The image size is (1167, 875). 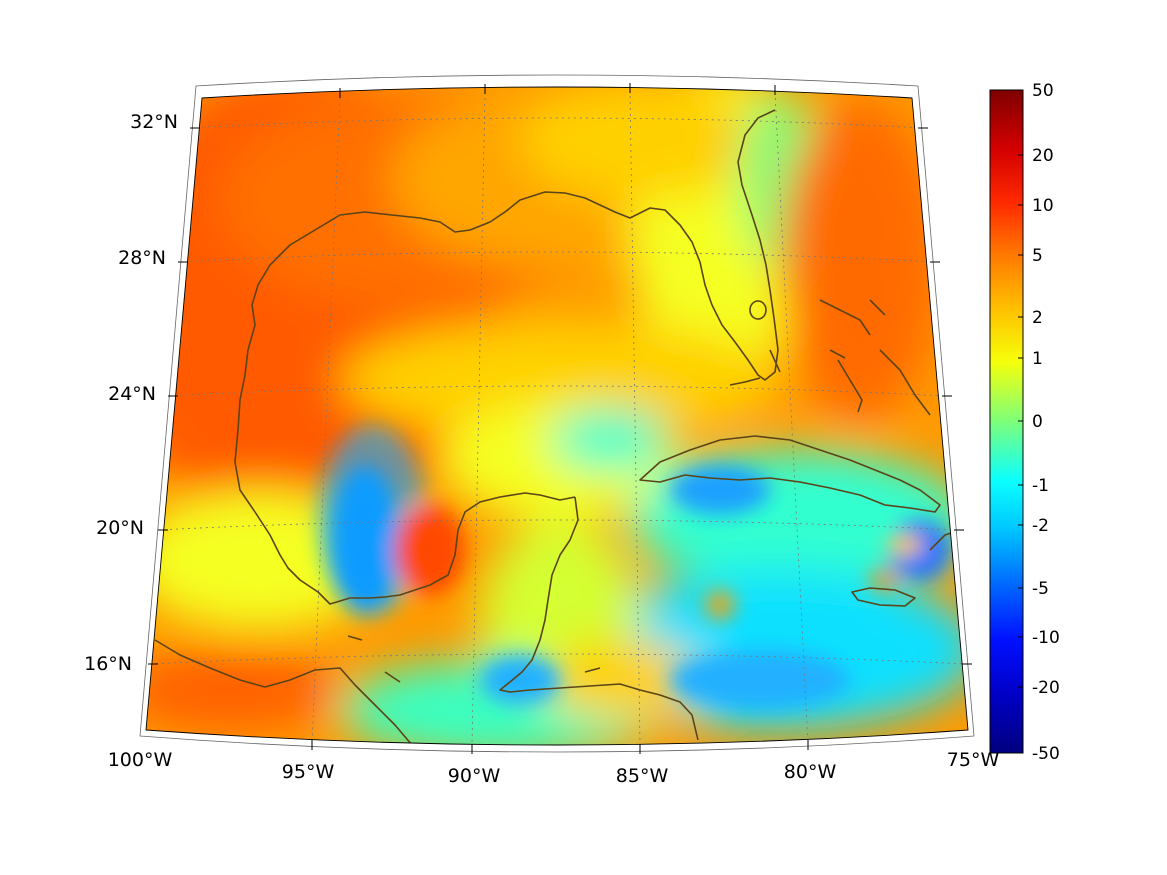 I want to click on longitude-labels: 100°W 95°W 90°W 85°W 80°W 75°W, so click(x=554, y=768).